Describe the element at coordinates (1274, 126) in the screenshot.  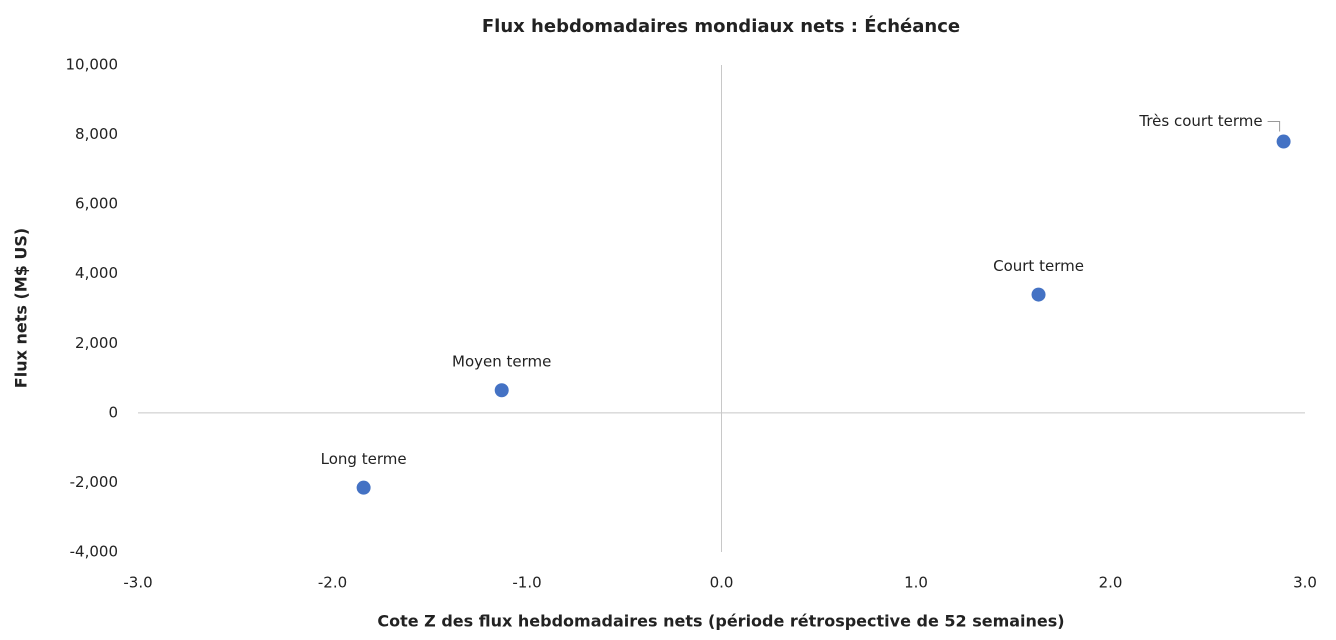
I see `leader-line` at that location.